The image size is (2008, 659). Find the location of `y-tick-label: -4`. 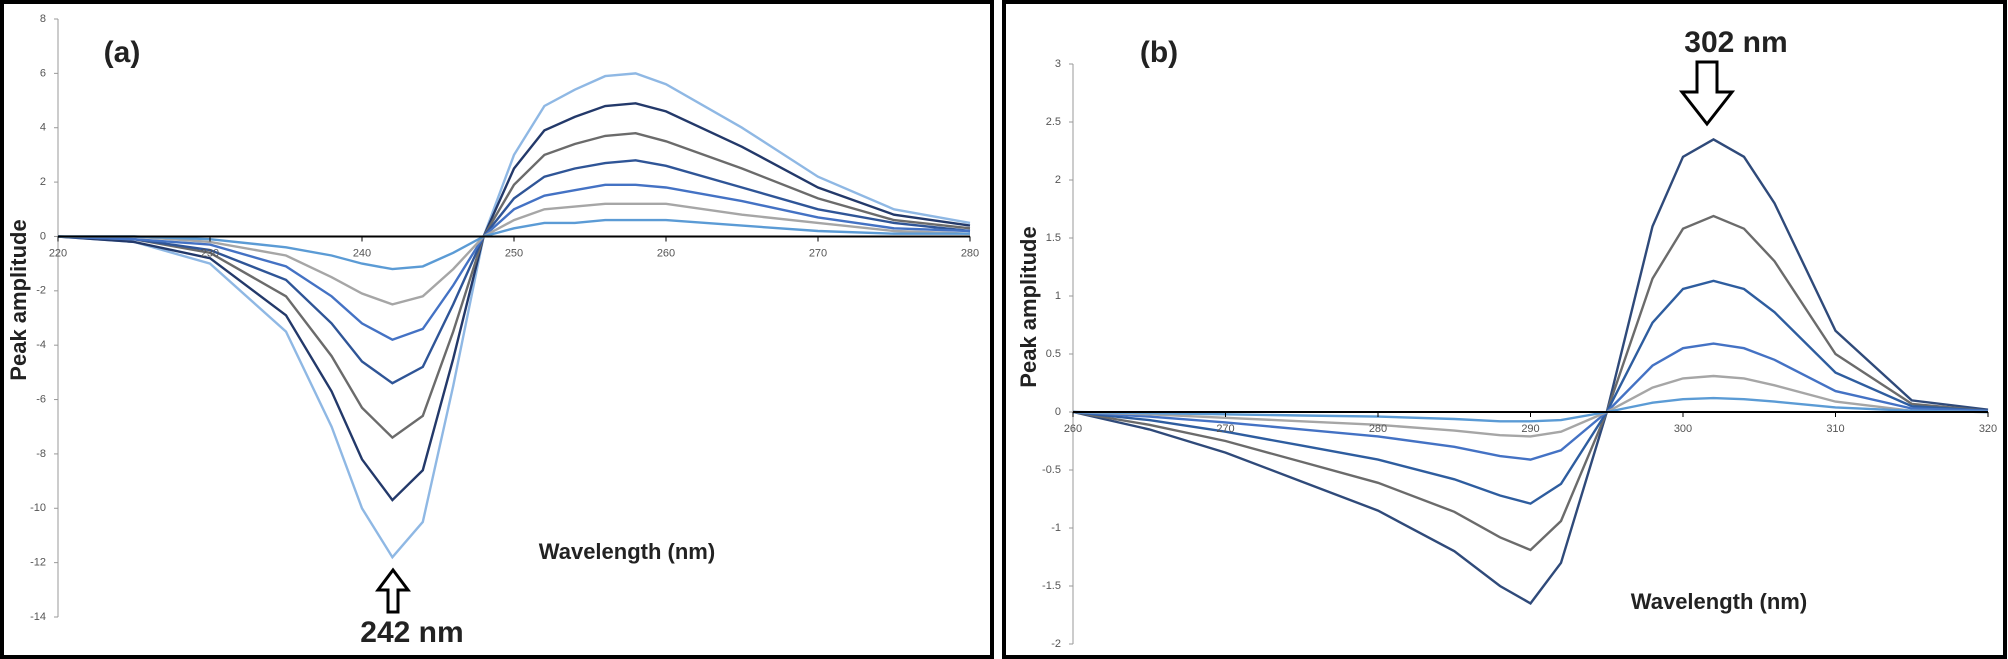

y-tick-label: -4 is located at coordinates (41, 345).